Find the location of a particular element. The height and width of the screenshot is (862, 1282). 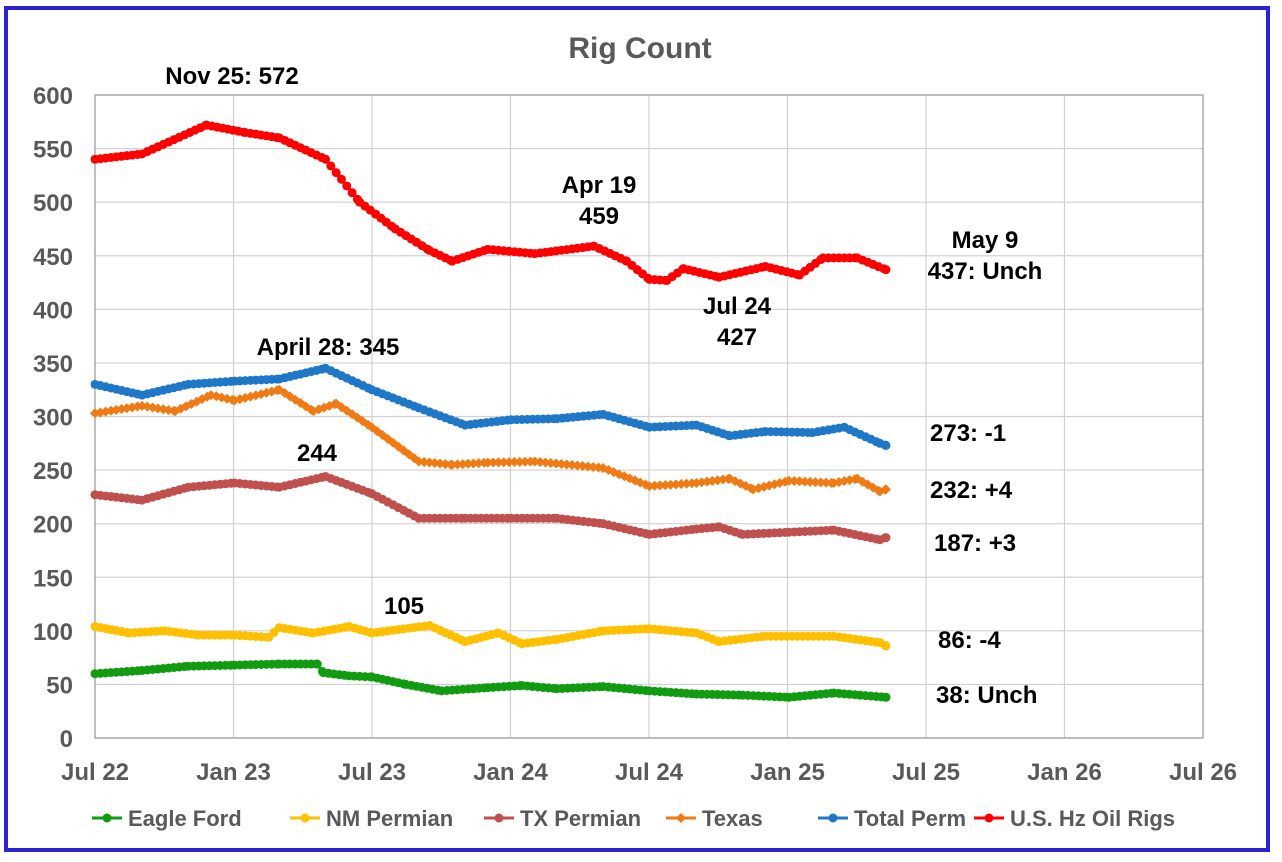

y-tick-label: 600 is located at coordinates (53, 96).